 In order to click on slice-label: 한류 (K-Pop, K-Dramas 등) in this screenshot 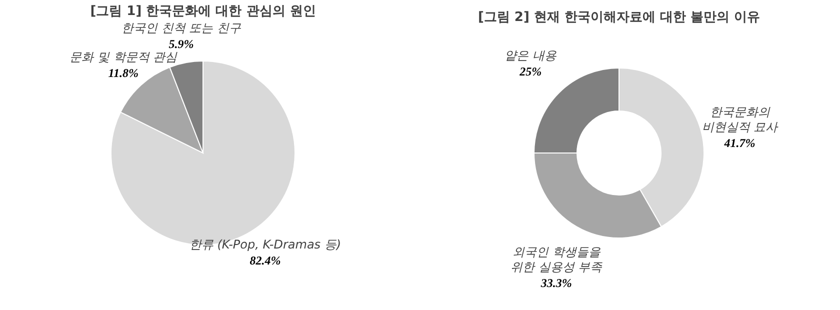, I will do `click(265, 244)`.